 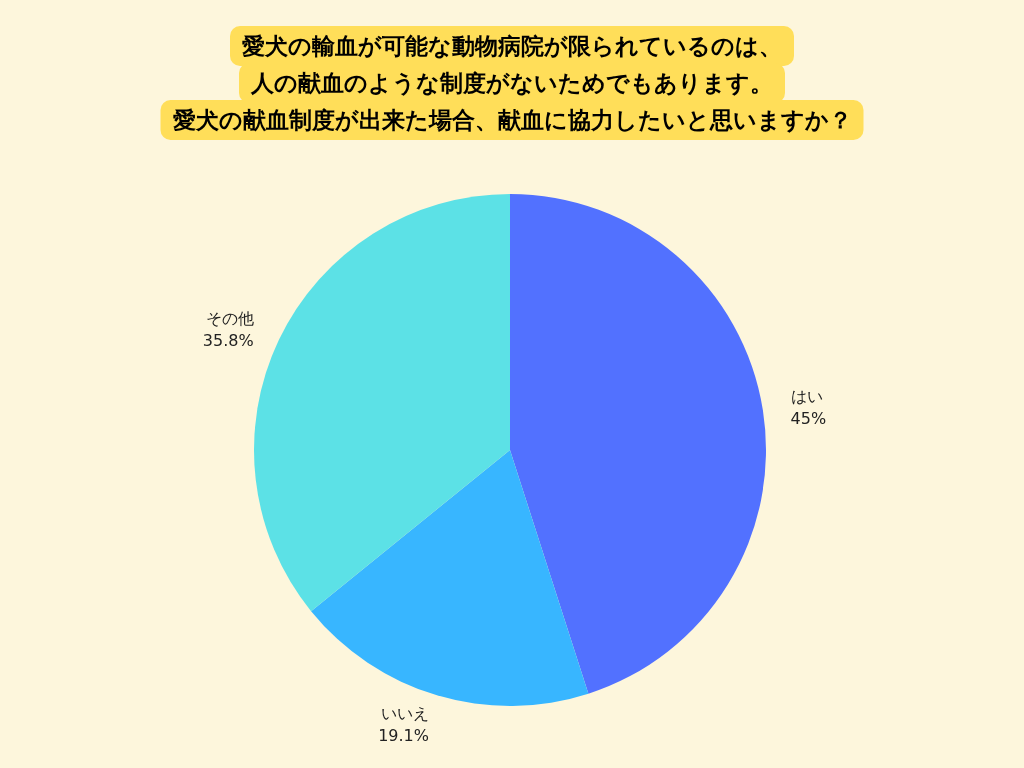 I want to click on slice-label: その他, so click(x=229, y=319).